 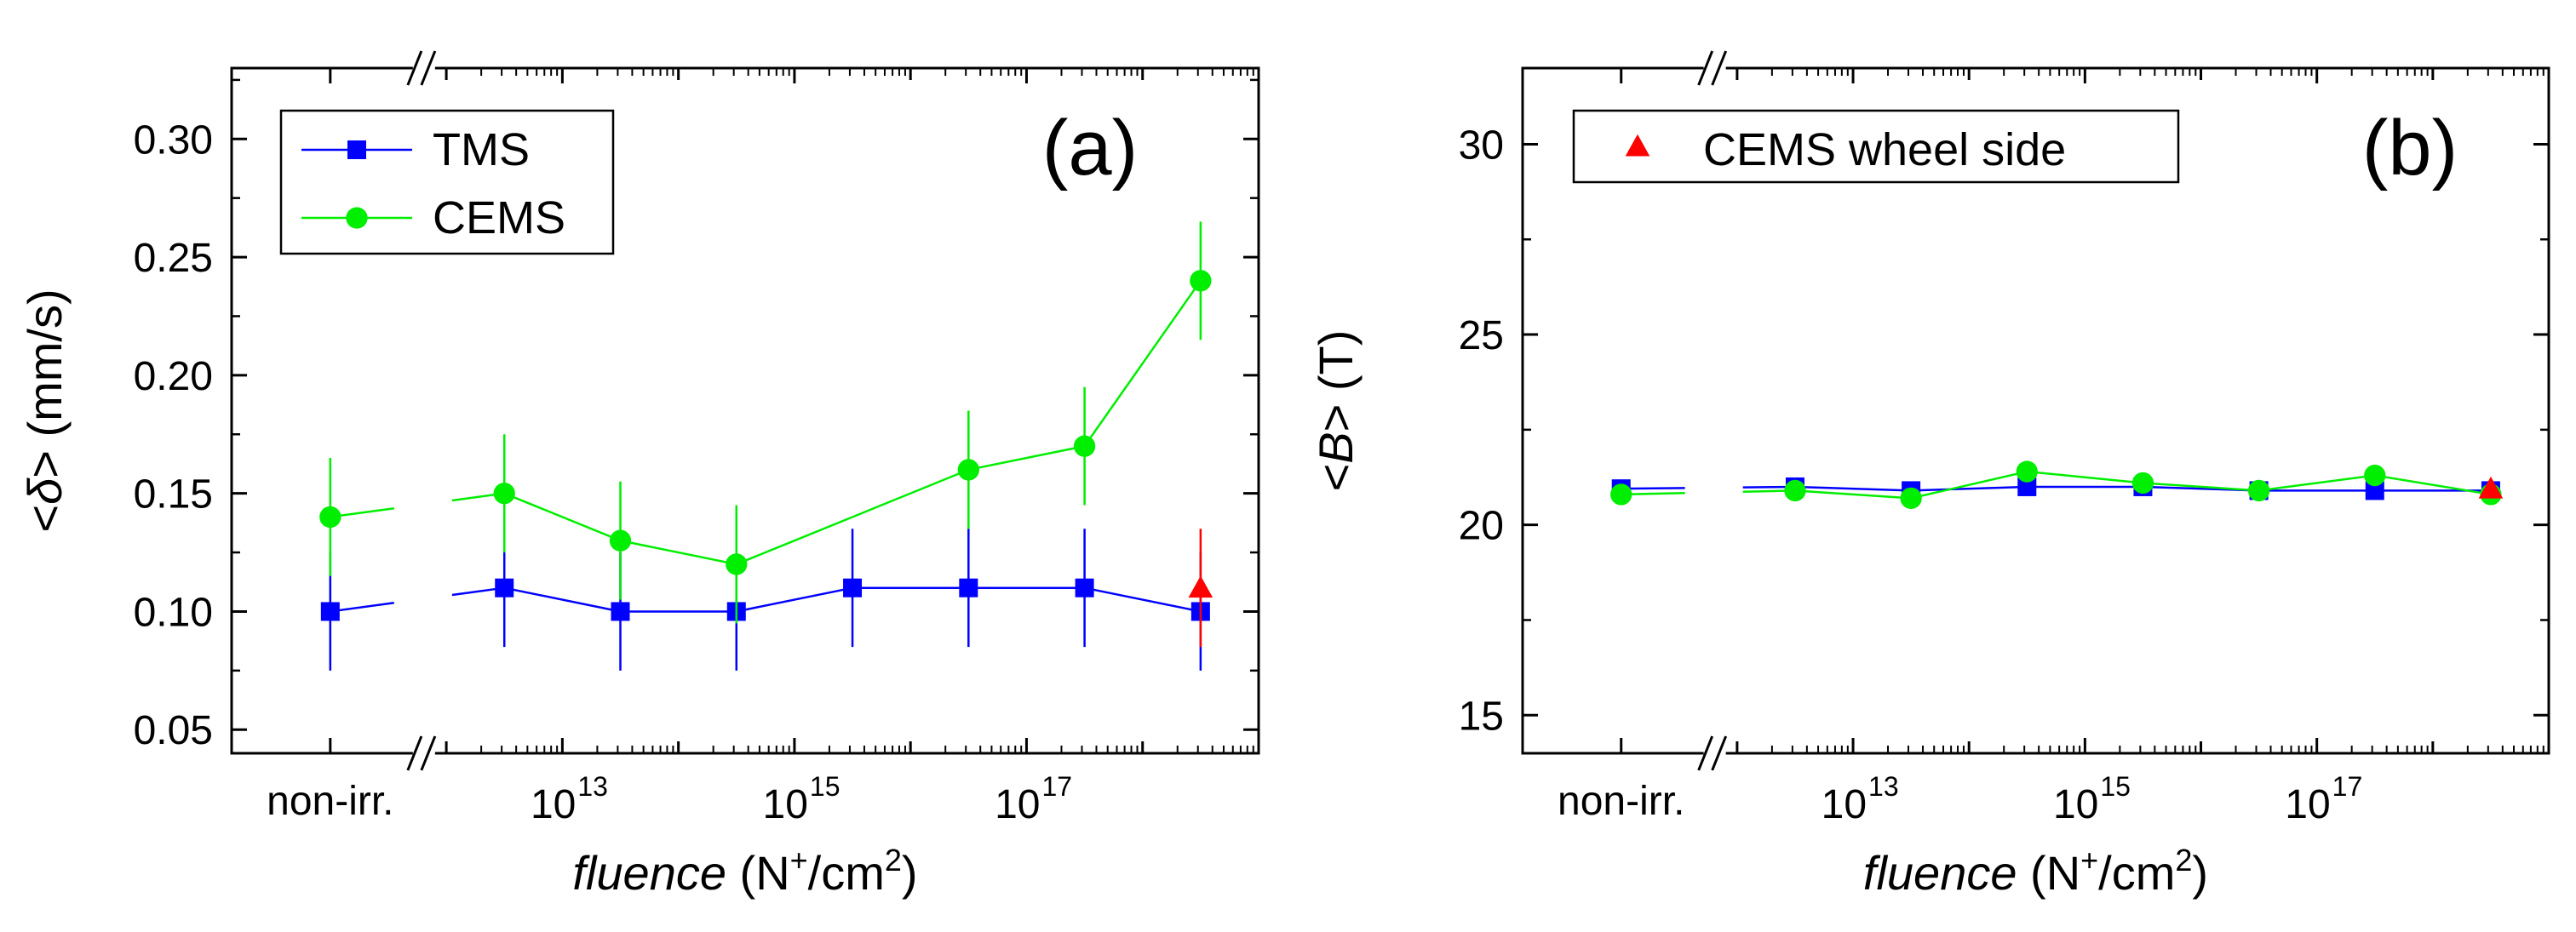 What do you see at coordinates (1090, 148) in the screenshot?
I see `panel-label: (a)` at bounding box center [1090, 148].